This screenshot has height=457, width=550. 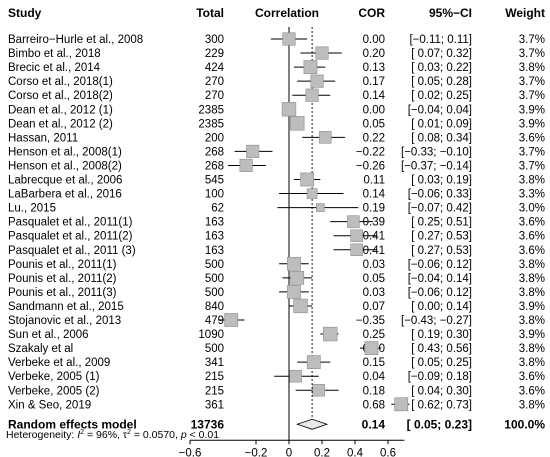 What do you see at coordinates (214, 405) in the screenshot?
I see `study-total: 361` at bounding box center [214, 405].